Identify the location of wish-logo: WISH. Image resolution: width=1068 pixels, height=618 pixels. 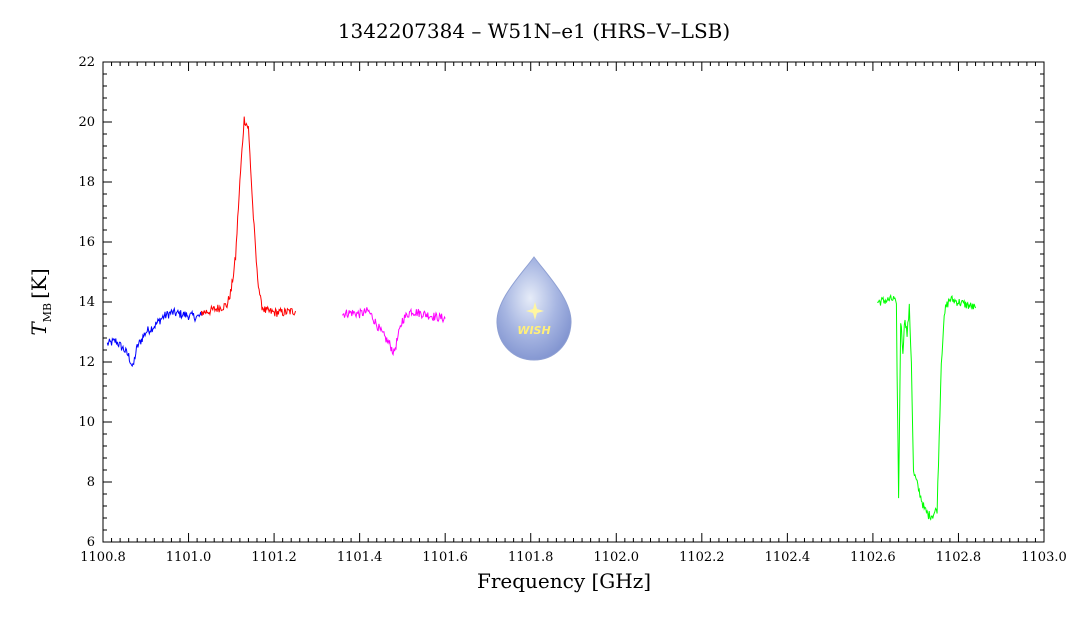
(534, 308).